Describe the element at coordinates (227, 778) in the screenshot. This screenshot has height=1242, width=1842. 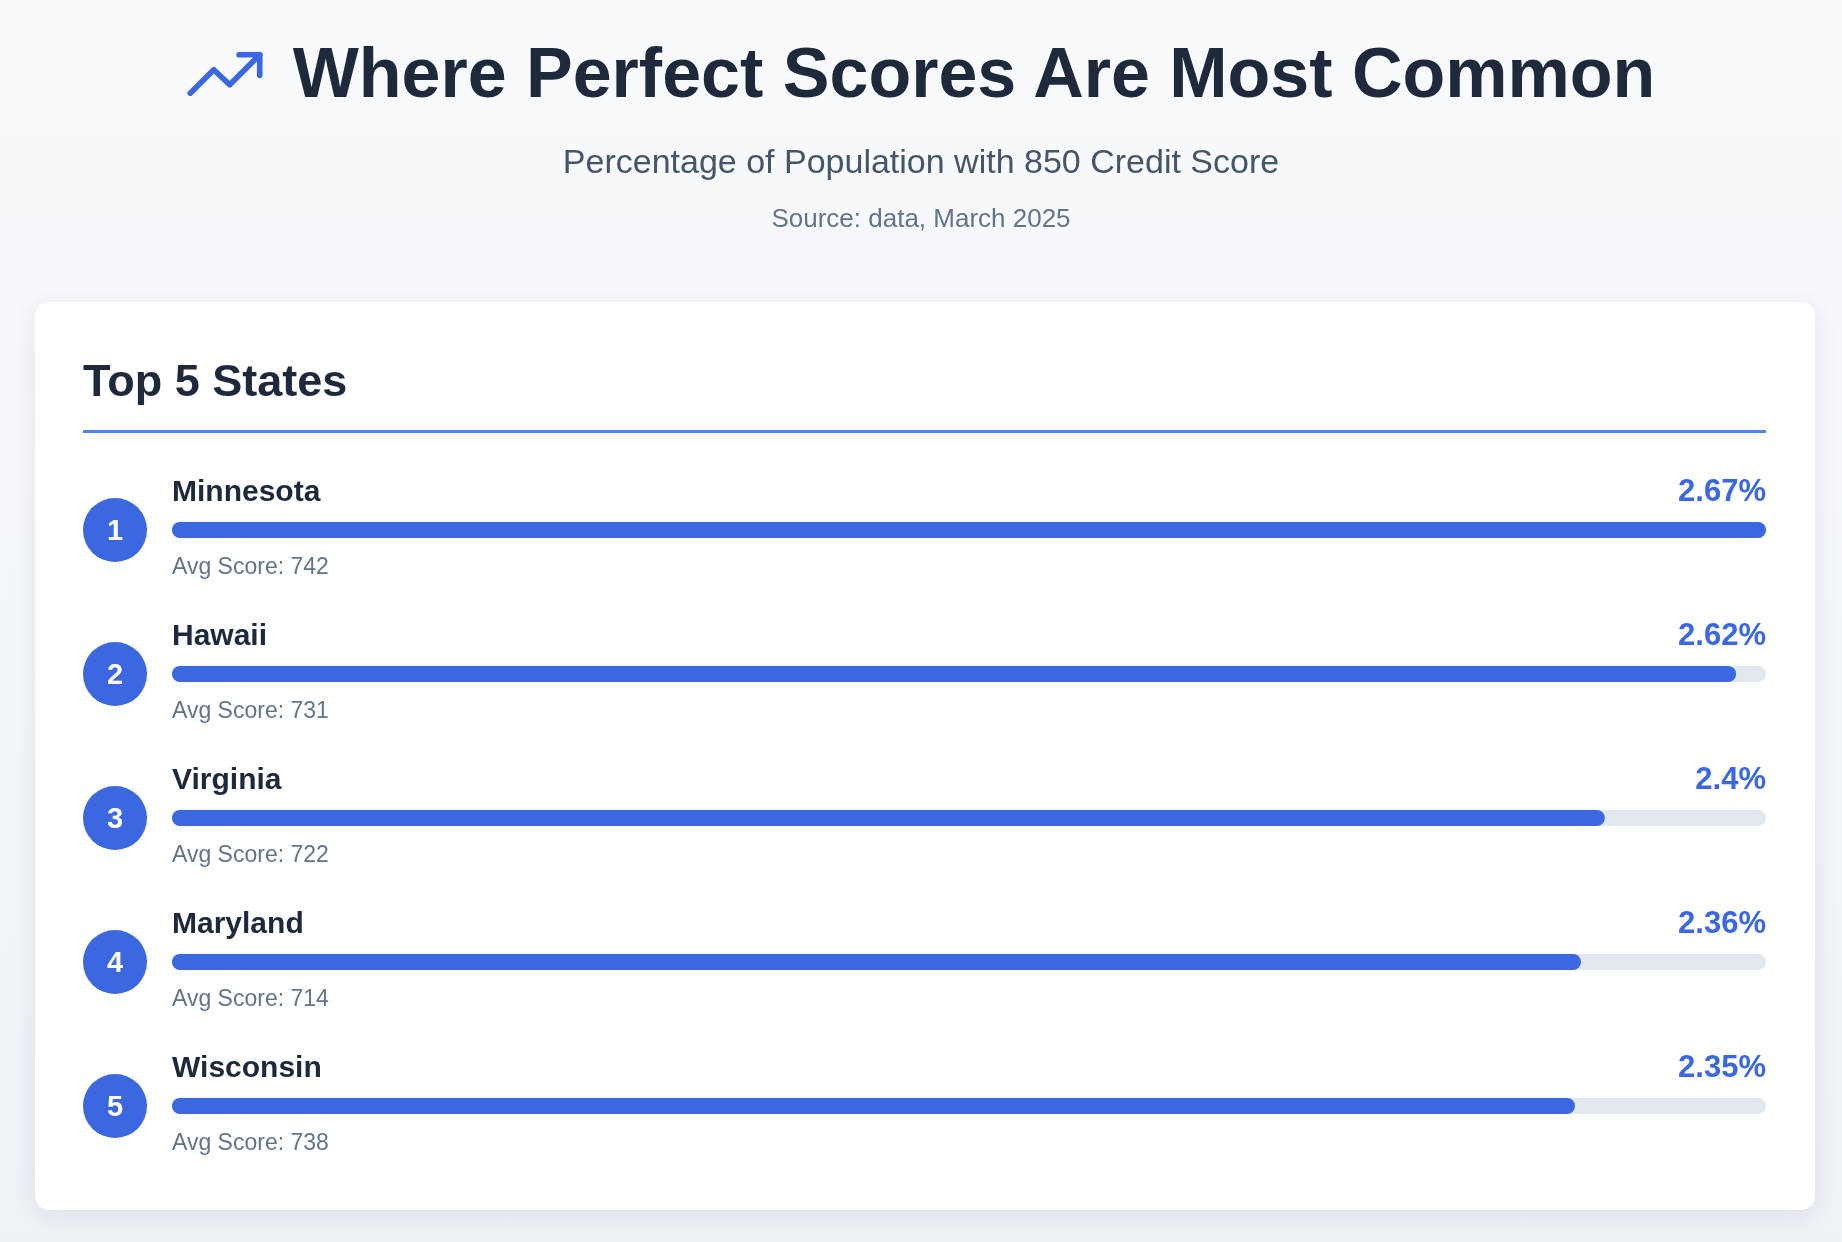
I see `y-tick-label: Virginia` at that location.